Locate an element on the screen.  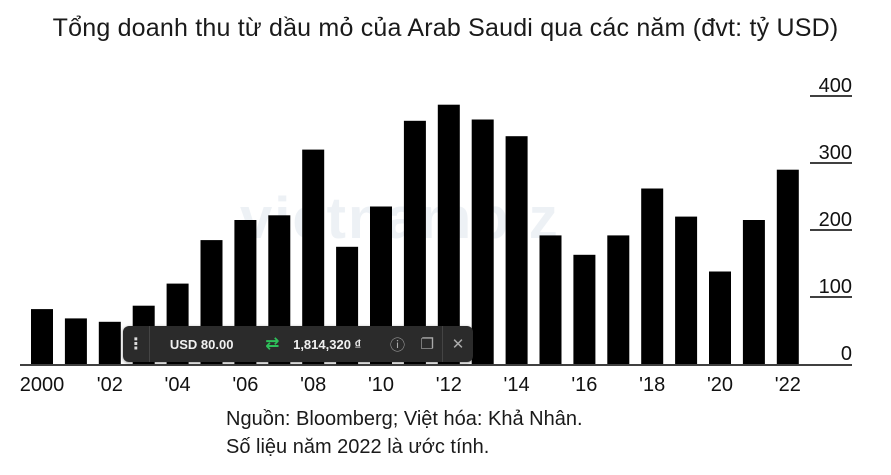
bar-2000 is located at coordinates (42, 336).